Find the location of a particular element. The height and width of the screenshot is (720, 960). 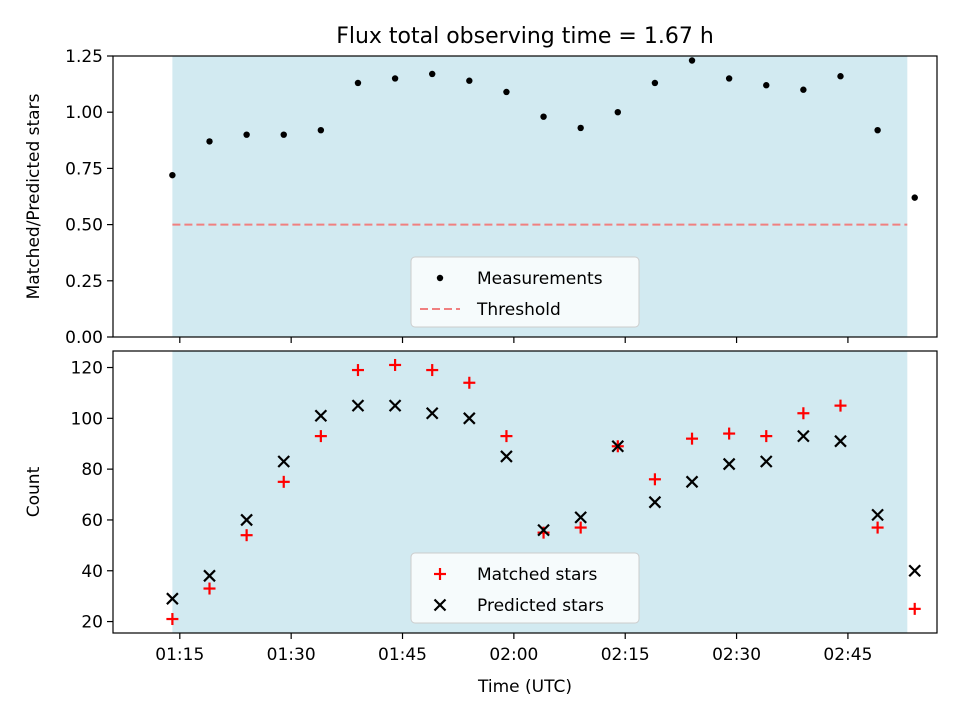

y-tick-label: 20 is located at coordinates (92, 623).